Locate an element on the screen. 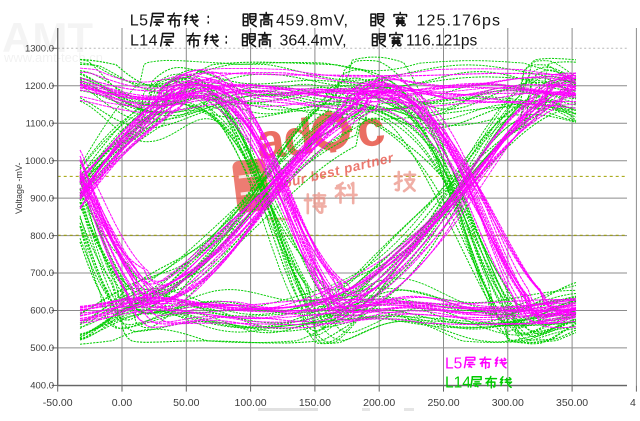  svg-text: 600.0 is located at coordinates (42, 311).